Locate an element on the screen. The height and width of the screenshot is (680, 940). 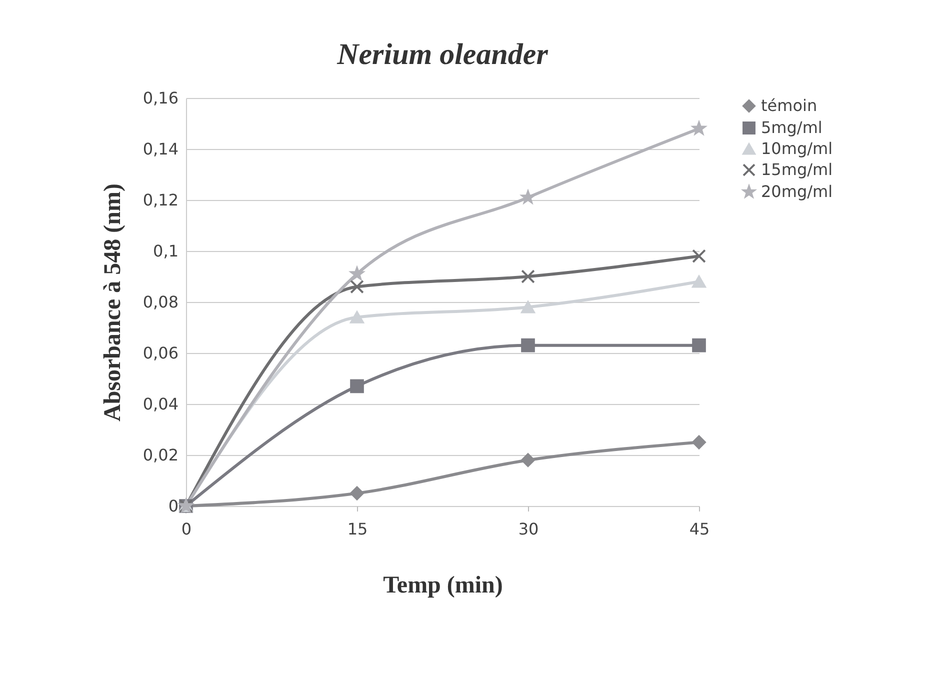
y-tick-label: 0,12 is located at coordinates (160, 200).